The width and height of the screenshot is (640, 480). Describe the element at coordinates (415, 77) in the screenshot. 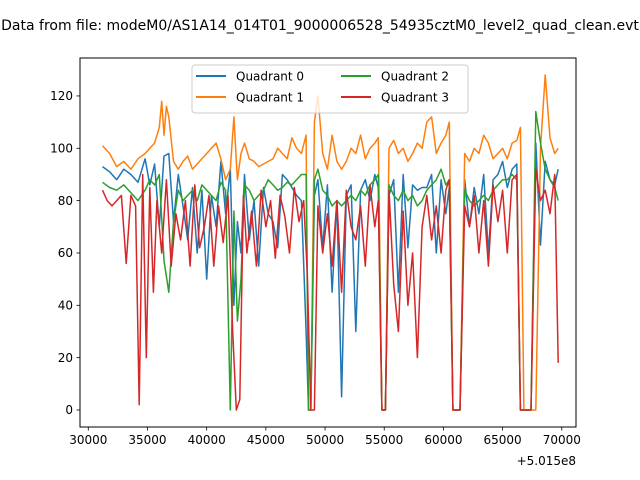

I see `legend-label-quadrant-2: Quadrant 2` at that location.